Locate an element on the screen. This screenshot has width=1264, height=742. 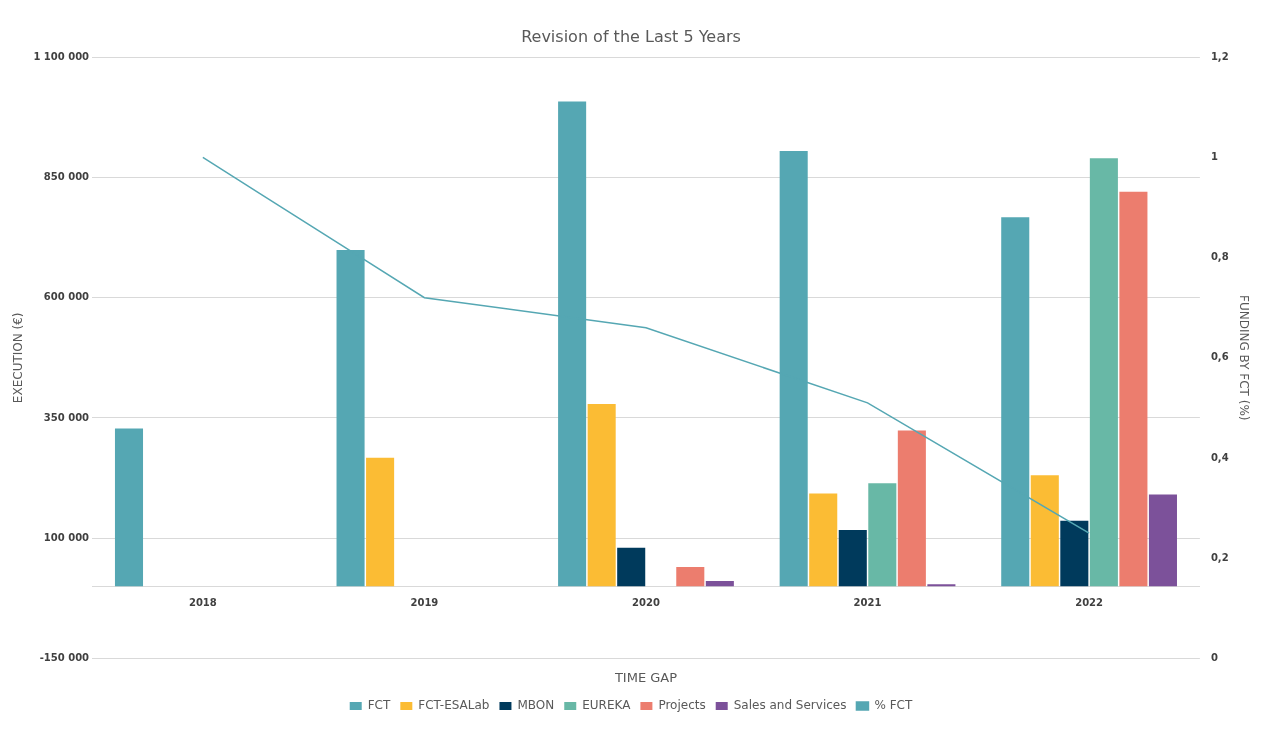
legend-label: MBON is located at coordinates (536, 705).